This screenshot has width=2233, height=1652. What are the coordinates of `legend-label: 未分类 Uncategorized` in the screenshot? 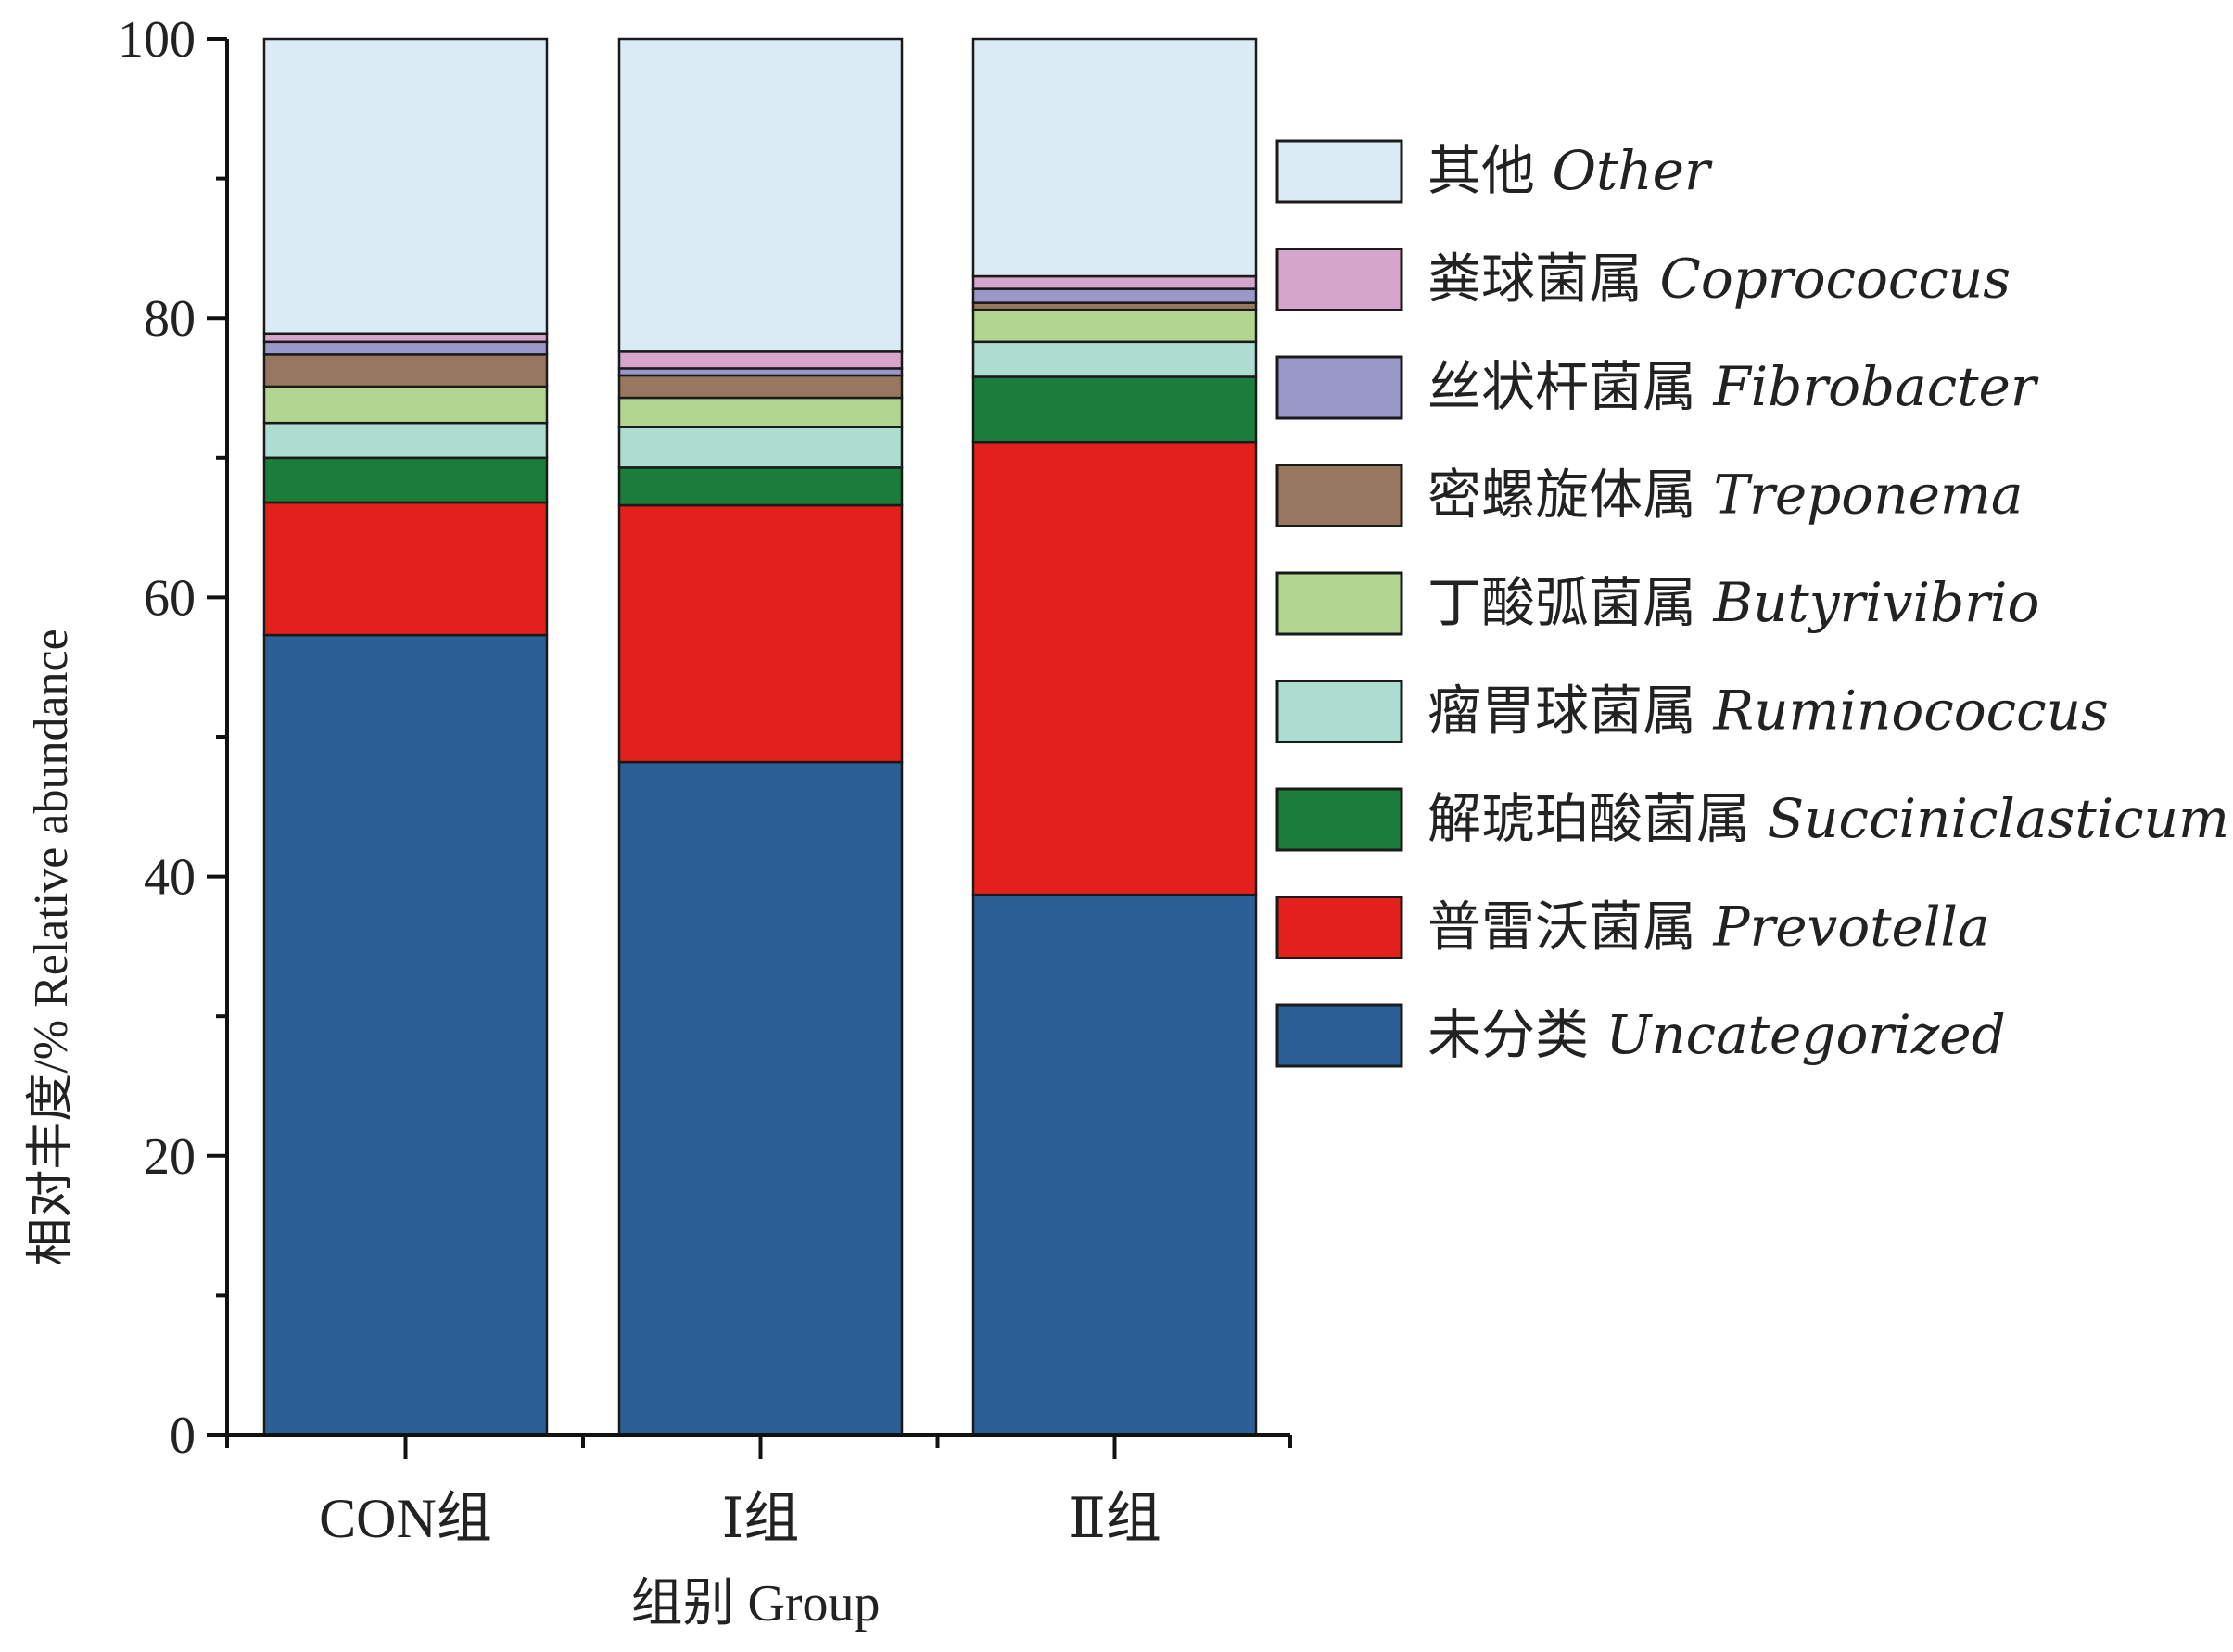 It's located at (1716, 1034).